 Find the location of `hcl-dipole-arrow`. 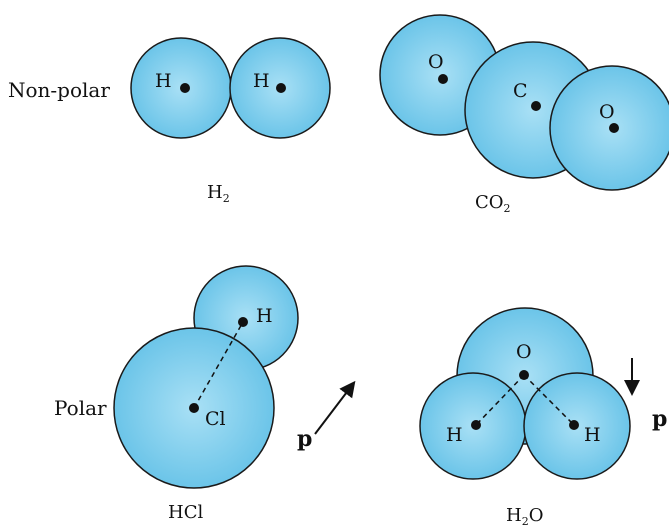

hcl-dipole-arrow is located at coordinates (335, 407).